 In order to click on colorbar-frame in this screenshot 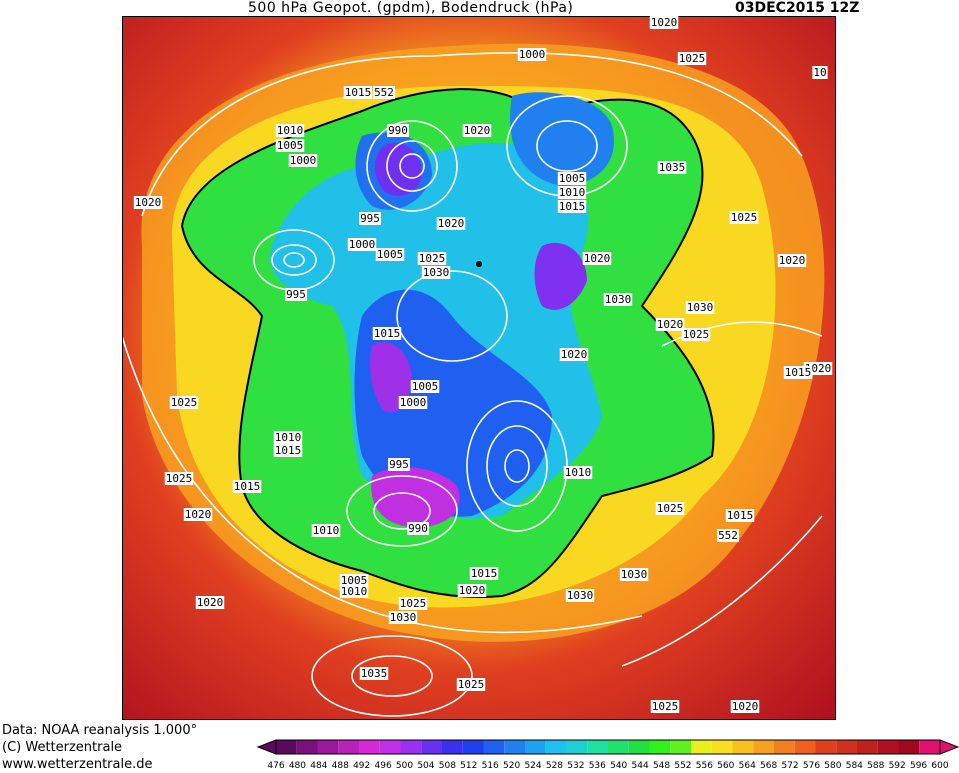, I will do `click(608, 747)`.